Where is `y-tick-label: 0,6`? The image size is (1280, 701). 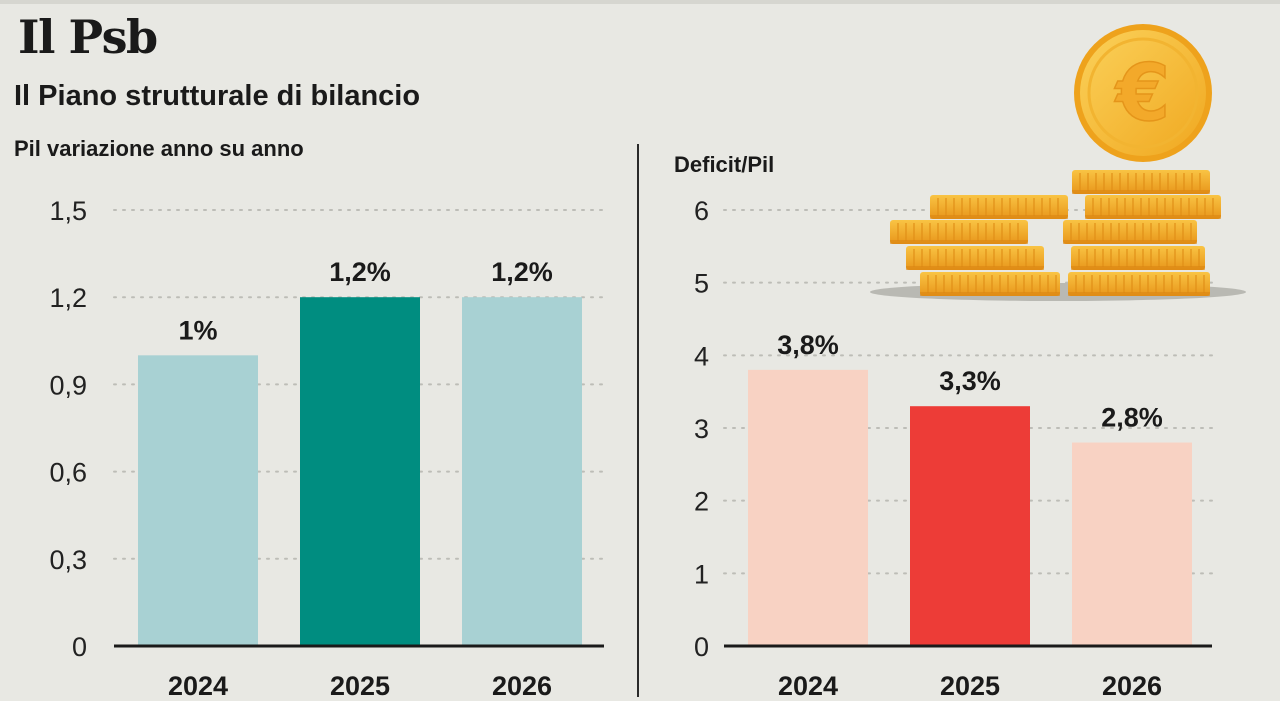
y-tick-label: 0,6 is located at coordinates (68, 473).